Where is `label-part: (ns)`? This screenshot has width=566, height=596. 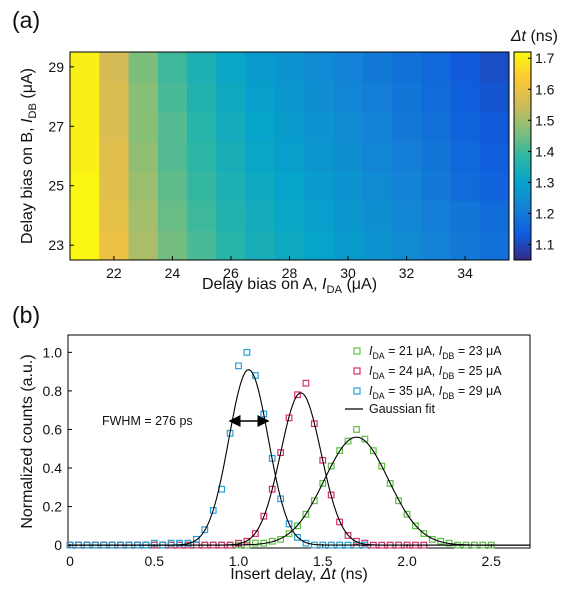 label-part: (ns) is located at coordinates (542, 36).